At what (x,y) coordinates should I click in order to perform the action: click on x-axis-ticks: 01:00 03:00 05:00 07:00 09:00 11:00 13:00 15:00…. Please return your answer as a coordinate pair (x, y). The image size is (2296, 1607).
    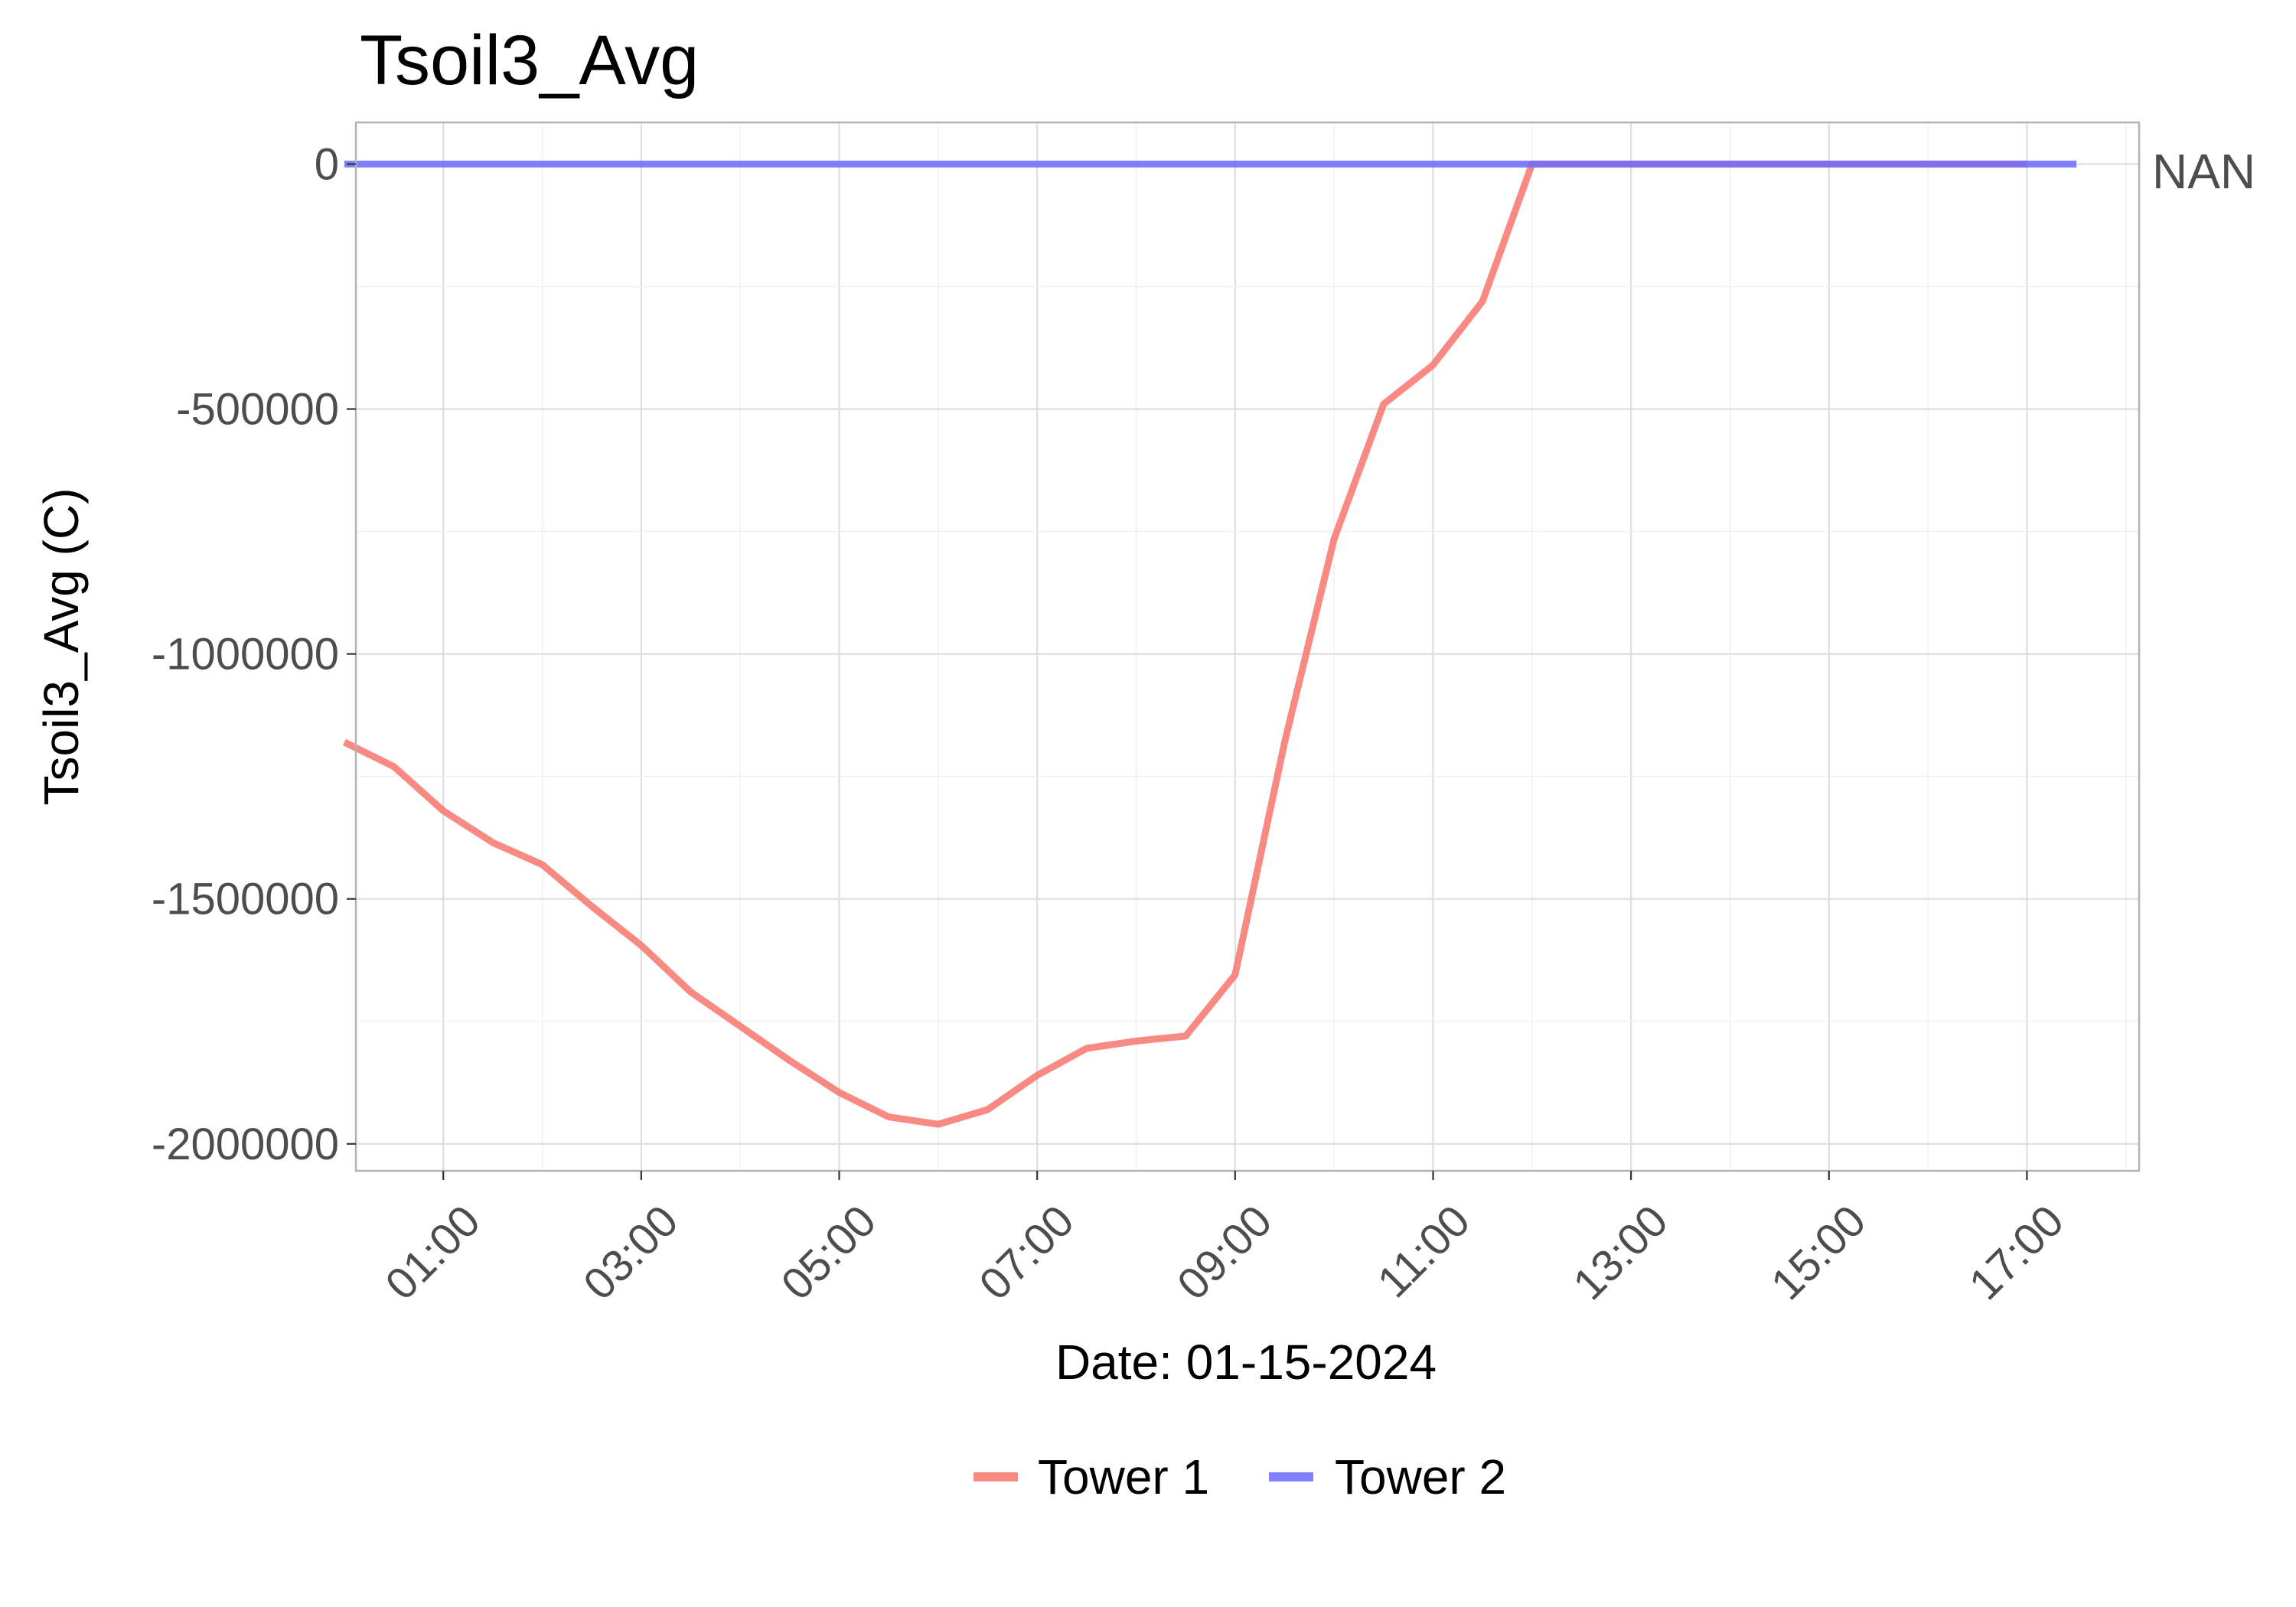
    Looking at the image, I should click on (1224, 1240).